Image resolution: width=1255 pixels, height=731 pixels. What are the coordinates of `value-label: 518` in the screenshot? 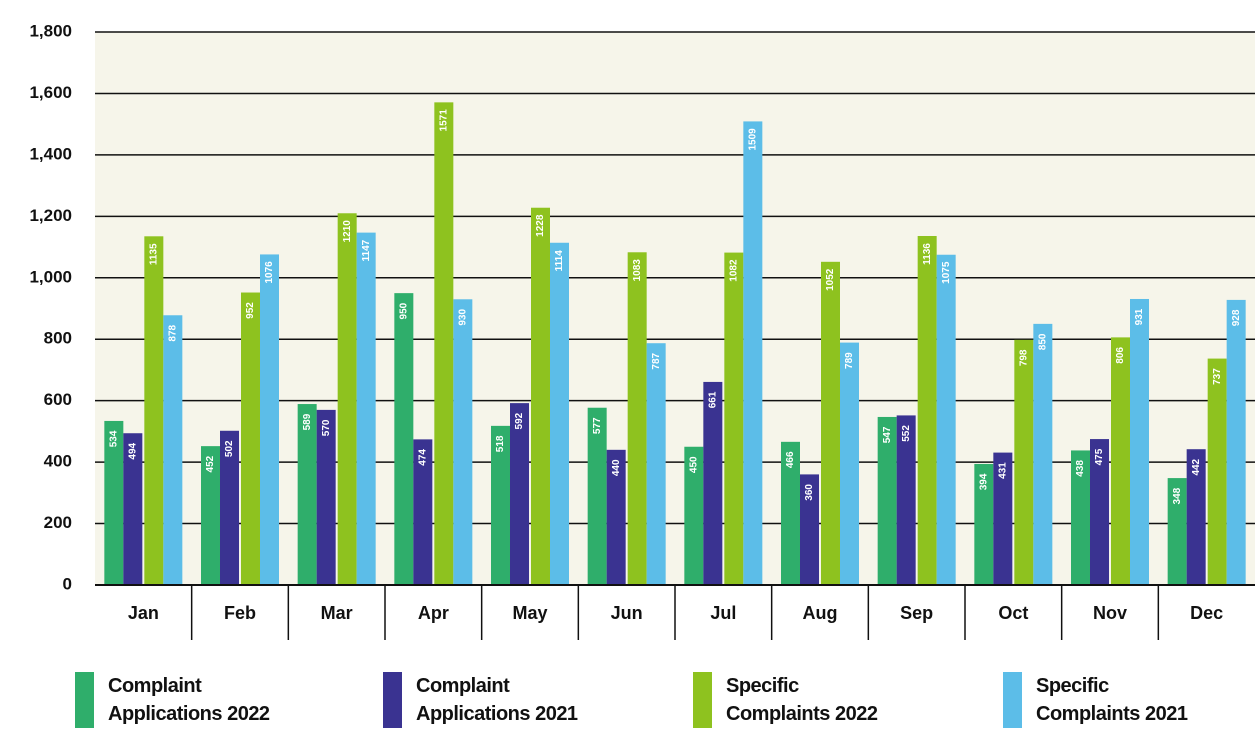 It's located at (500, 443).